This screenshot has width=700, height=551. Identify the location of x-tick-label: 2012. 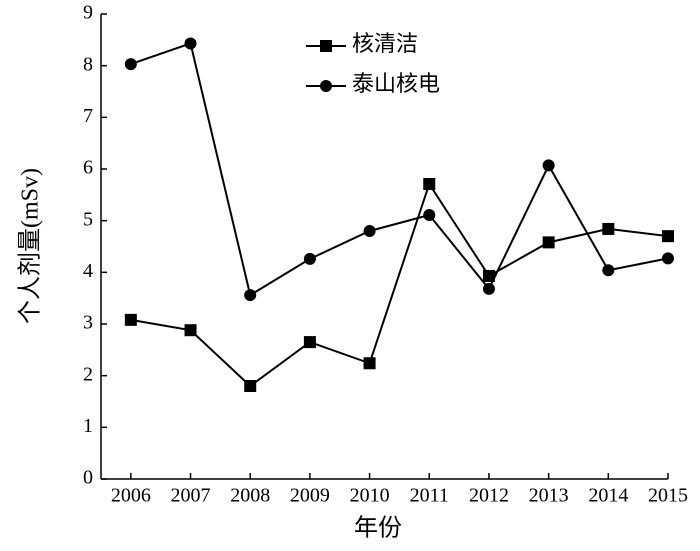
(489, 496).